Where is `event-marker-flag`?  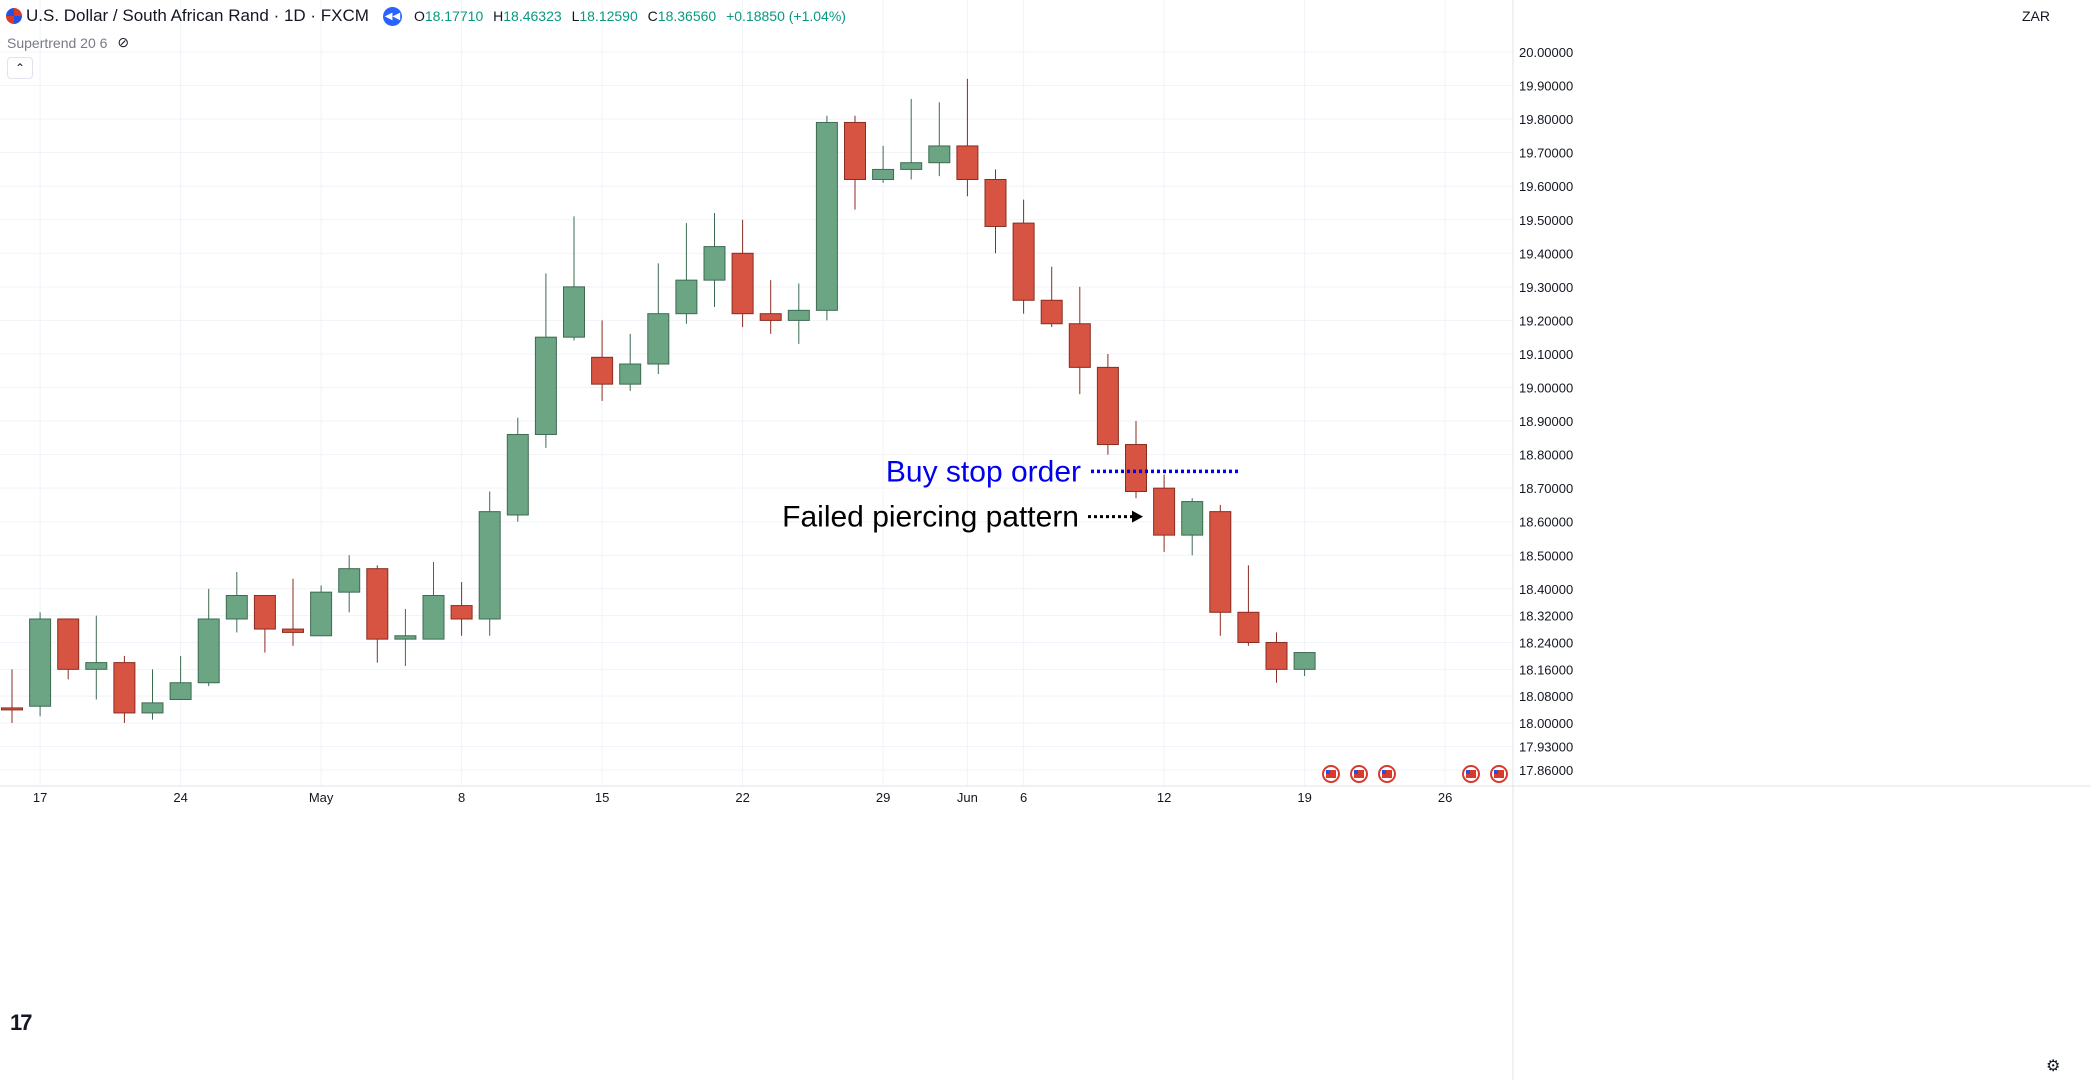
event-marker-flag is located at coordinates (1387, 774).